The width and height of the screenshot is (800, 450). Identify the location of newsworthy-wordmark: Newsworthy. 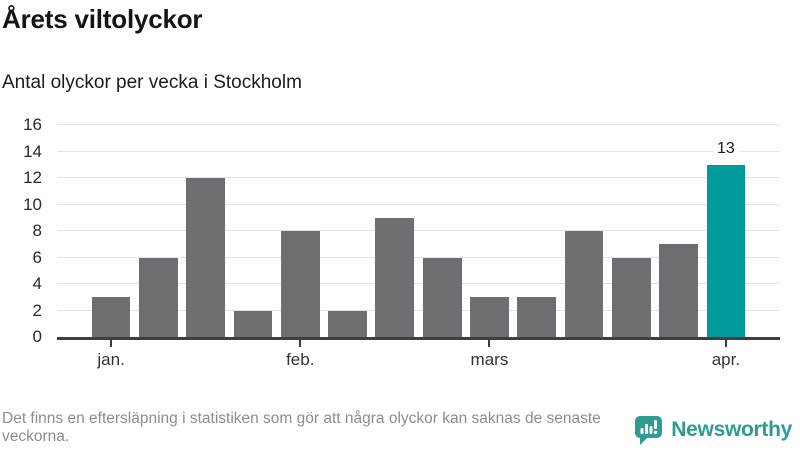
(731, 429).